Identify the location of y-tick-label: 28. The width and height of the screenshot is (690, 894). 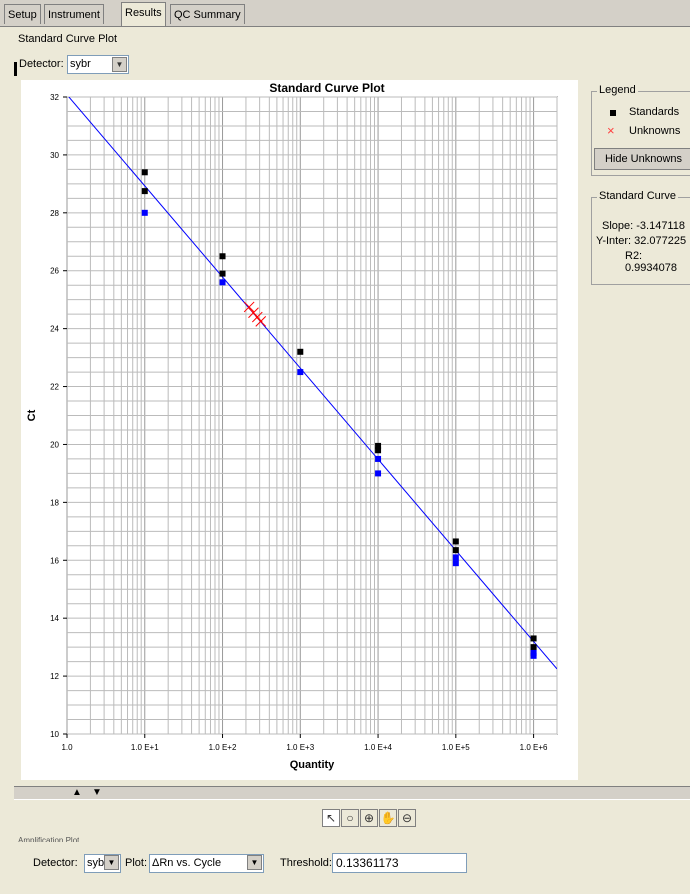
(54, 213).